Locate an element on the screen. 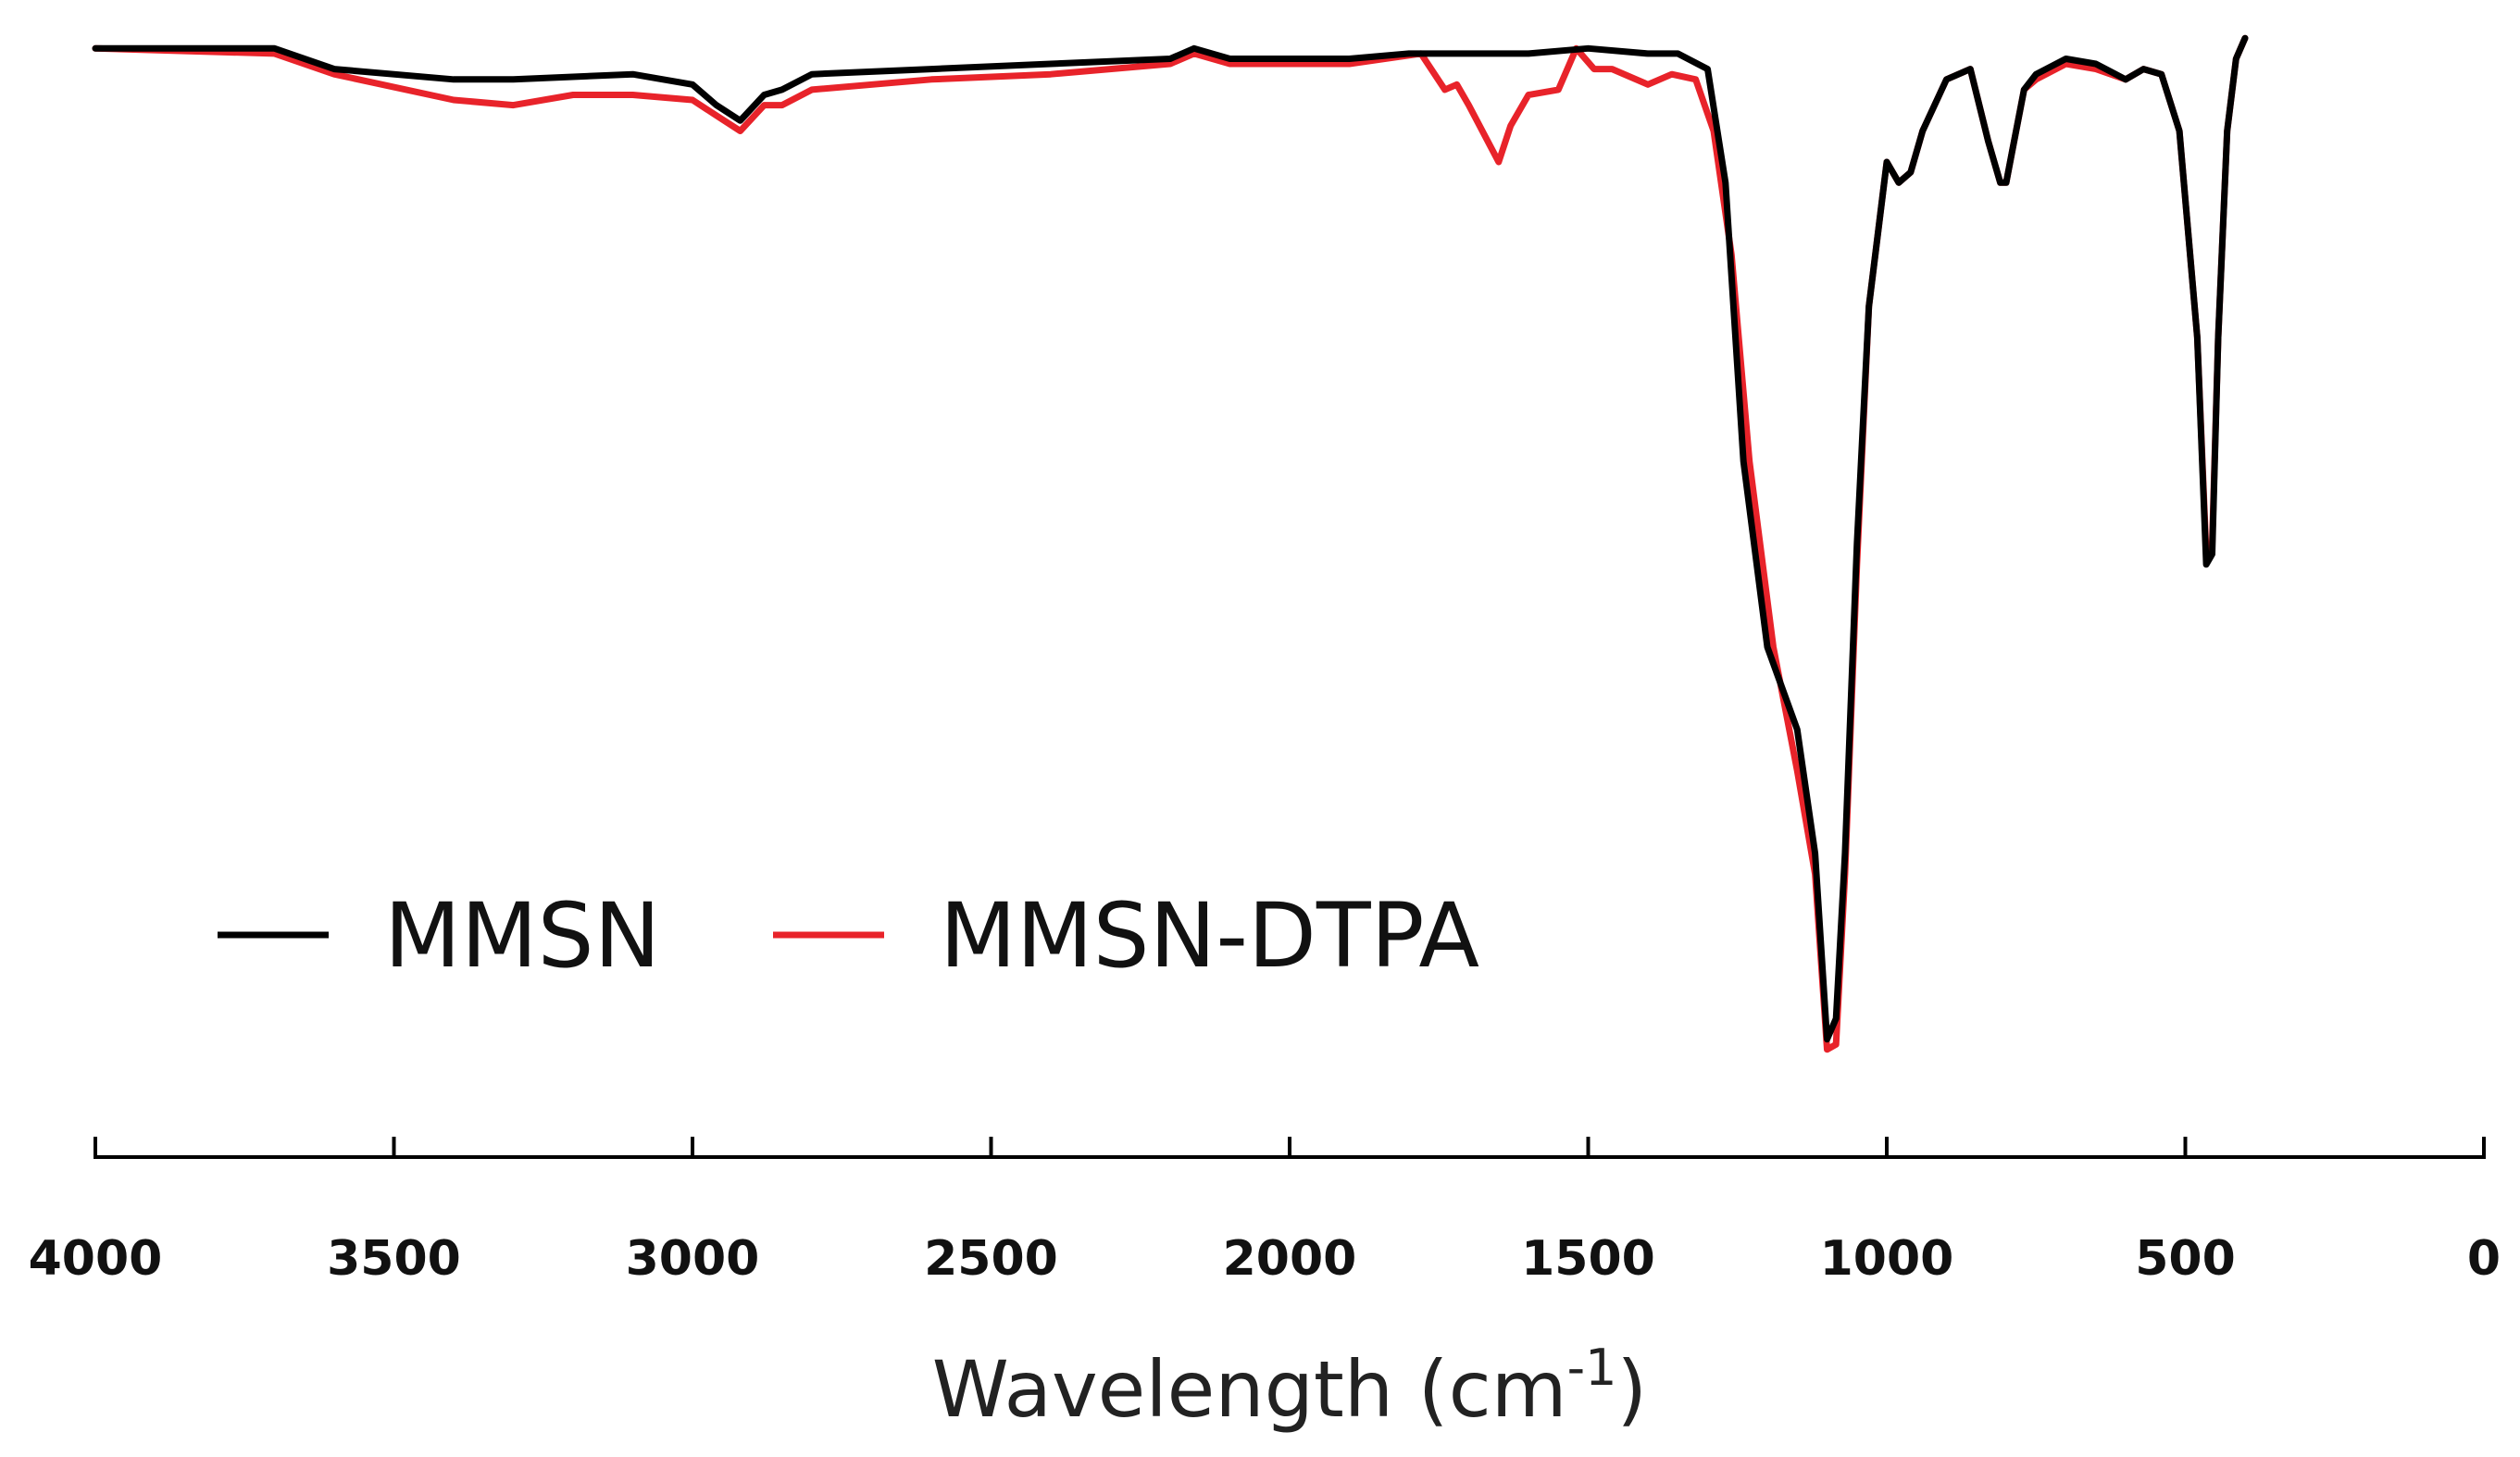 Image resolution: width=2520 pixels, height=1457 pixels. legend: MMSN MMSN-DTPA is located at coordinates (848, 936).